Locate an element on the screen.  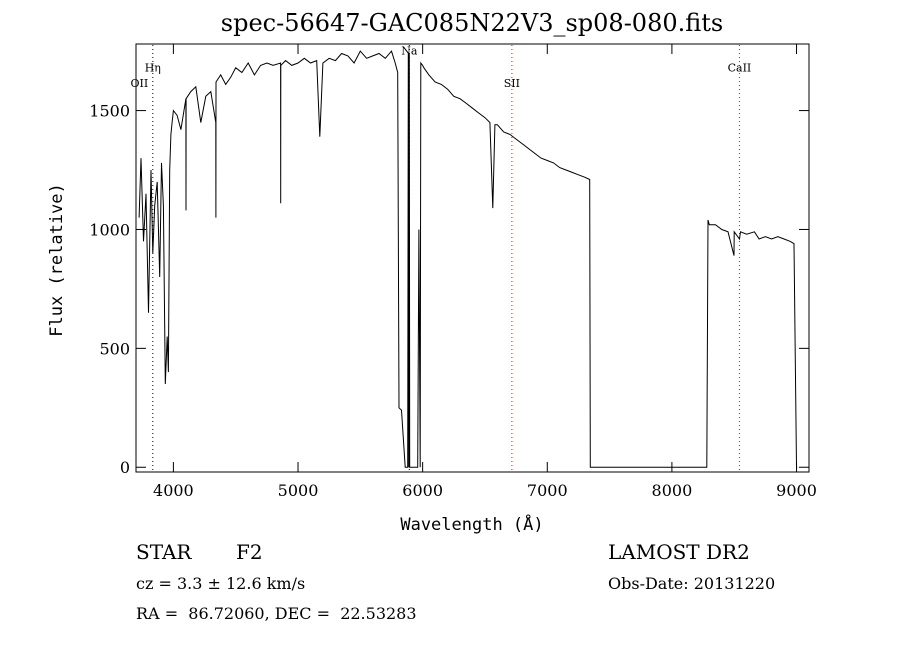
y-tick-label: 0 is located at coordinates (125, 467).